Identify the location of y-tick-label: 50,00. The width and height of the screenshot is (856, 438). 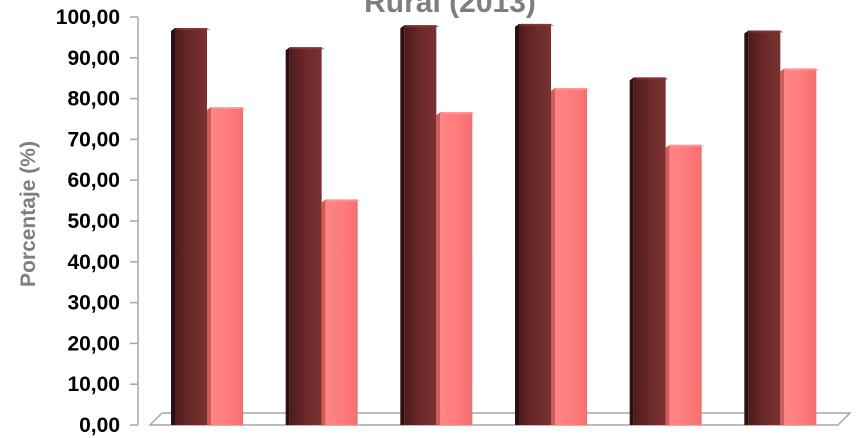
(93, 221).